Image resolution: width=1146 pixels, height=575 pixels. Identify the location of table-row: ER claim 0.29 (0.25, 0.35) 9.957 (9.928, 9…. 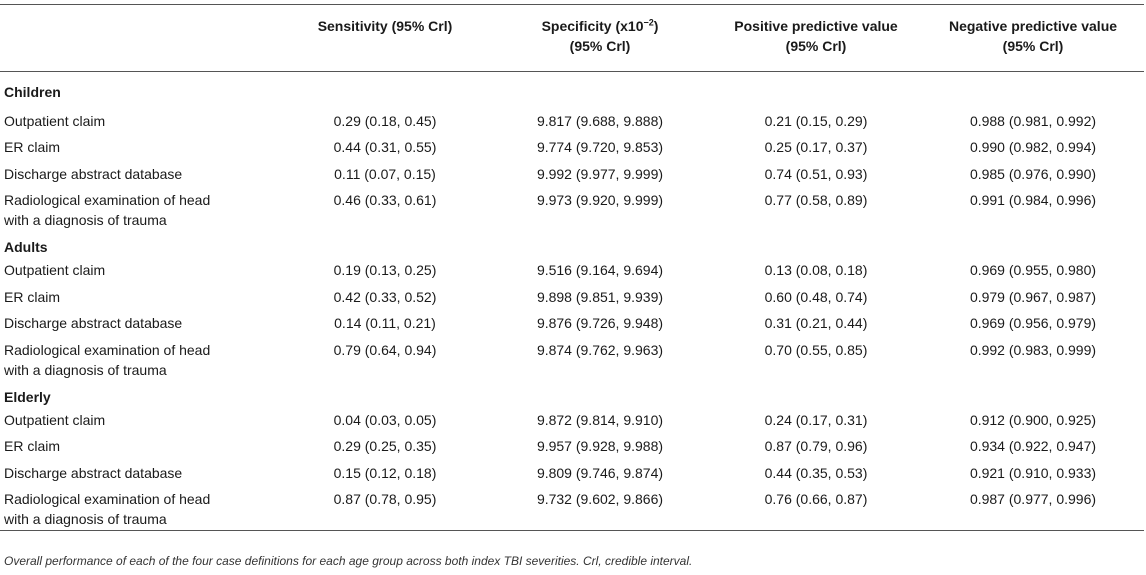
(572, 446).